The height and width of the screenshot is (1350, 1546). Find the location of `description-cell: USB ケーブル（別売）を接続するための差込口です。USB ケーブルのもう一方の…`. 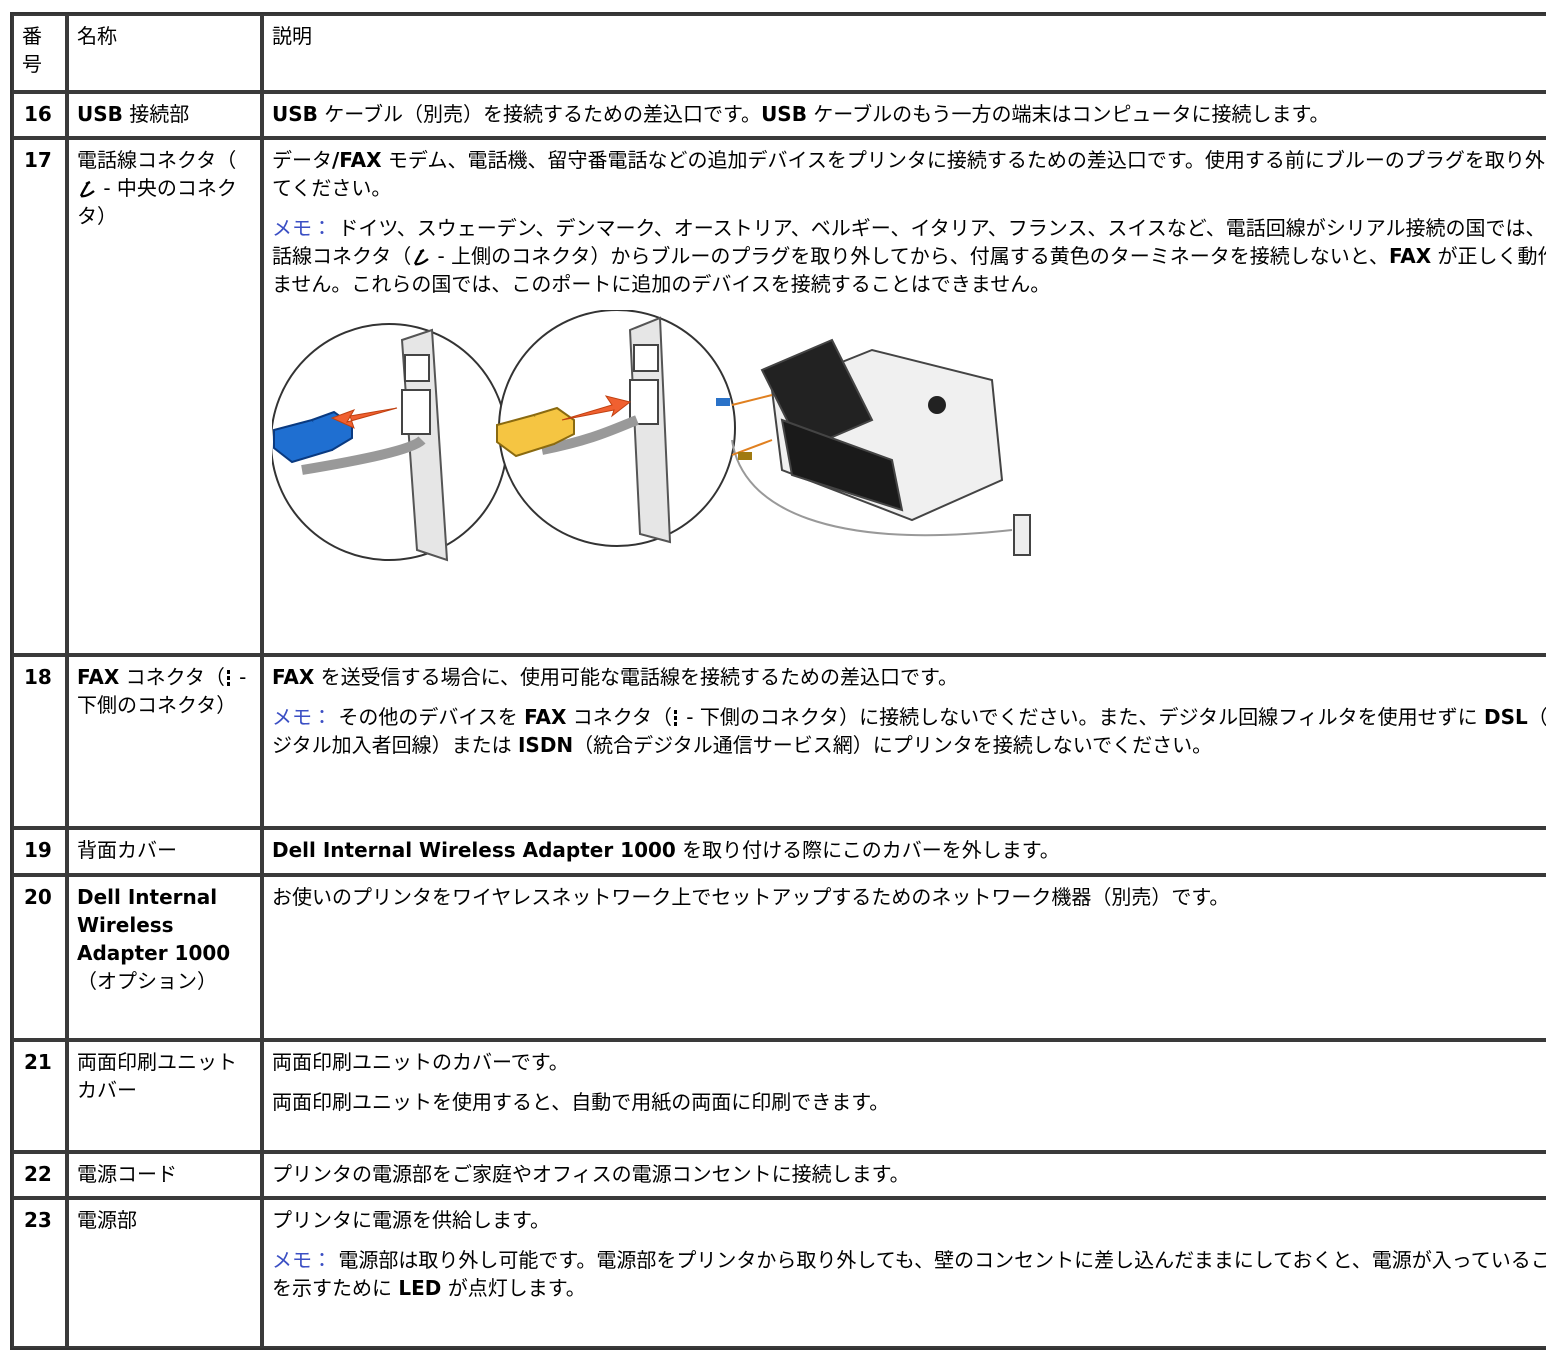

description-cell: USB ケーブル（別売）を接続するための差込口です。USB ケーブルのもう一方の… is located at coordinates (904, 115).